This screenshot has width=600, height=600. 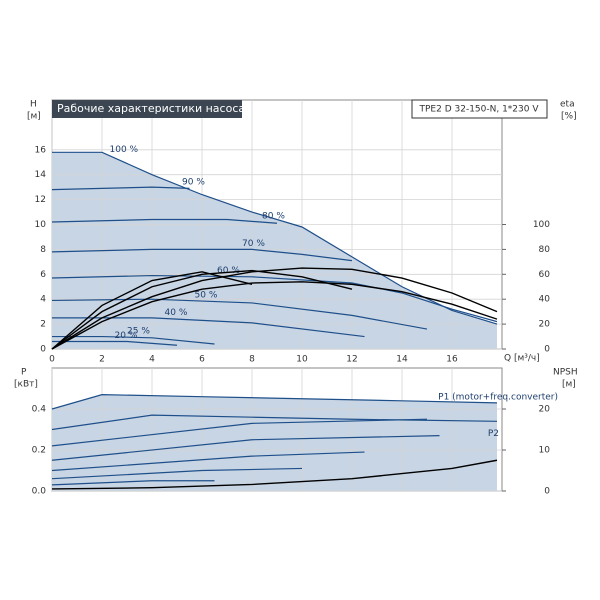 I want to click on subtitle-box, so click(x=479, y=109).